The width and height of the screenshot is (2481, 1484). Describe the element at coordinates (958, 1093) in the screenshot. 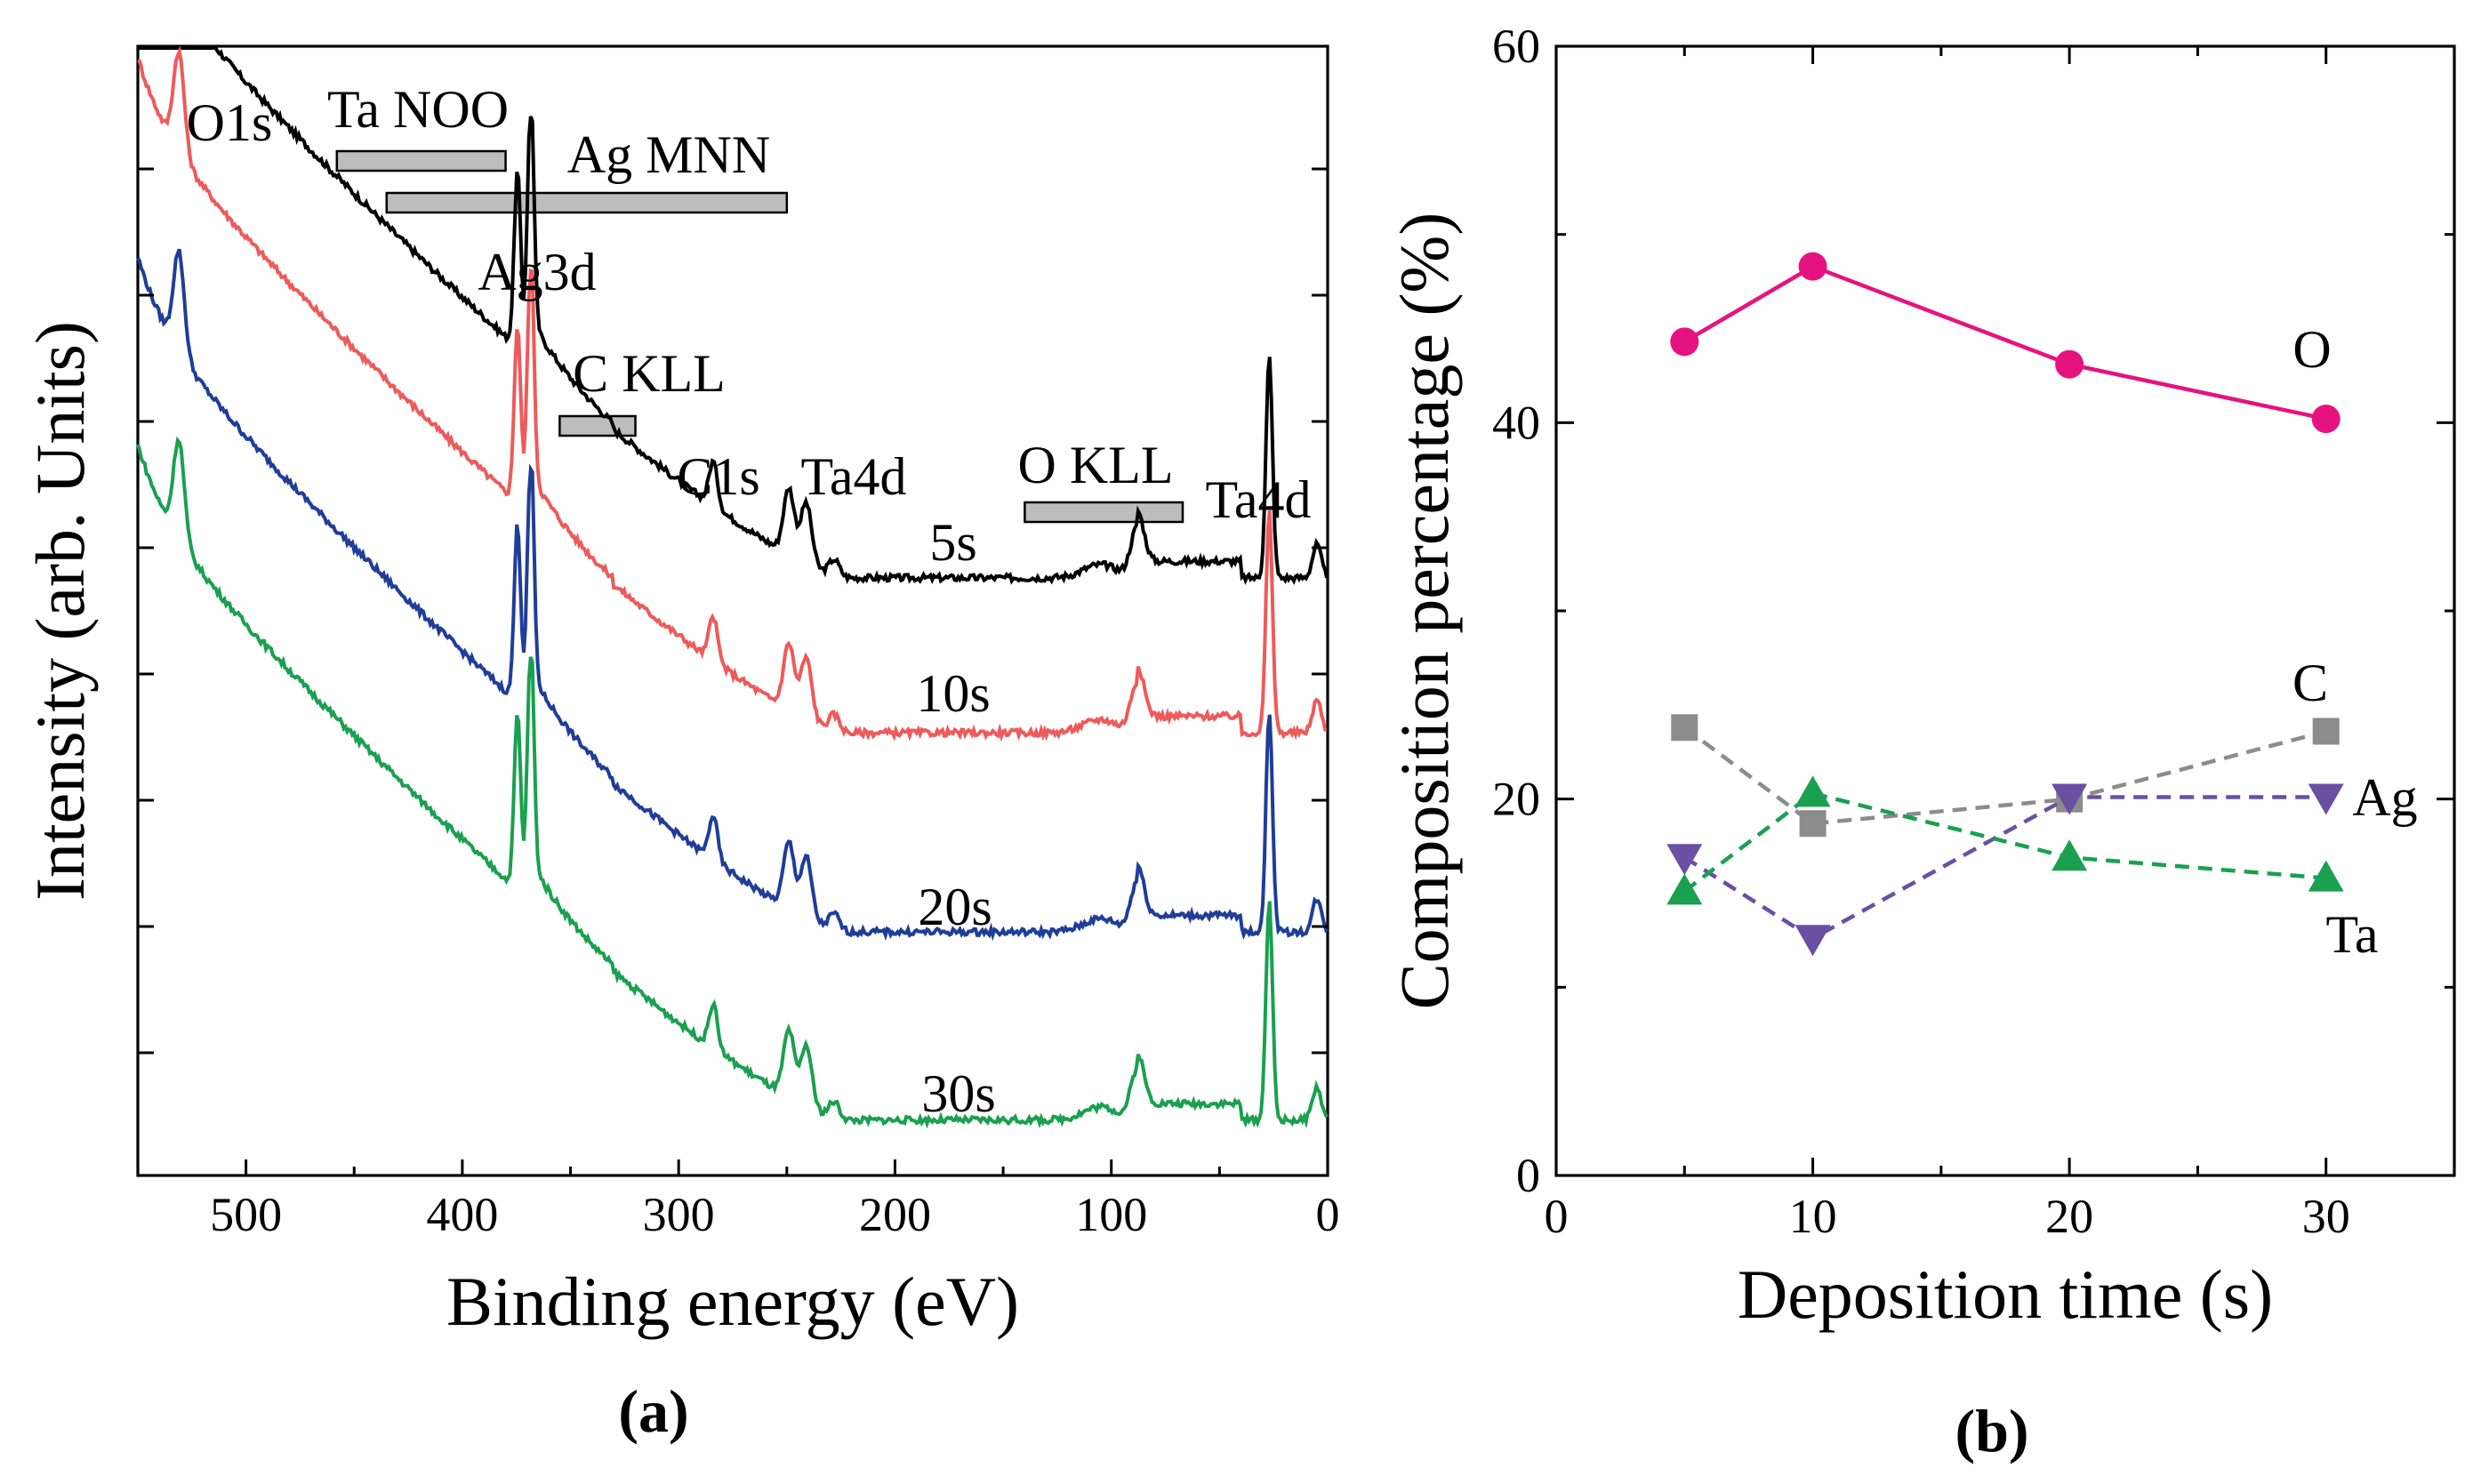

I see `series-label-30s: 30s` at that location.